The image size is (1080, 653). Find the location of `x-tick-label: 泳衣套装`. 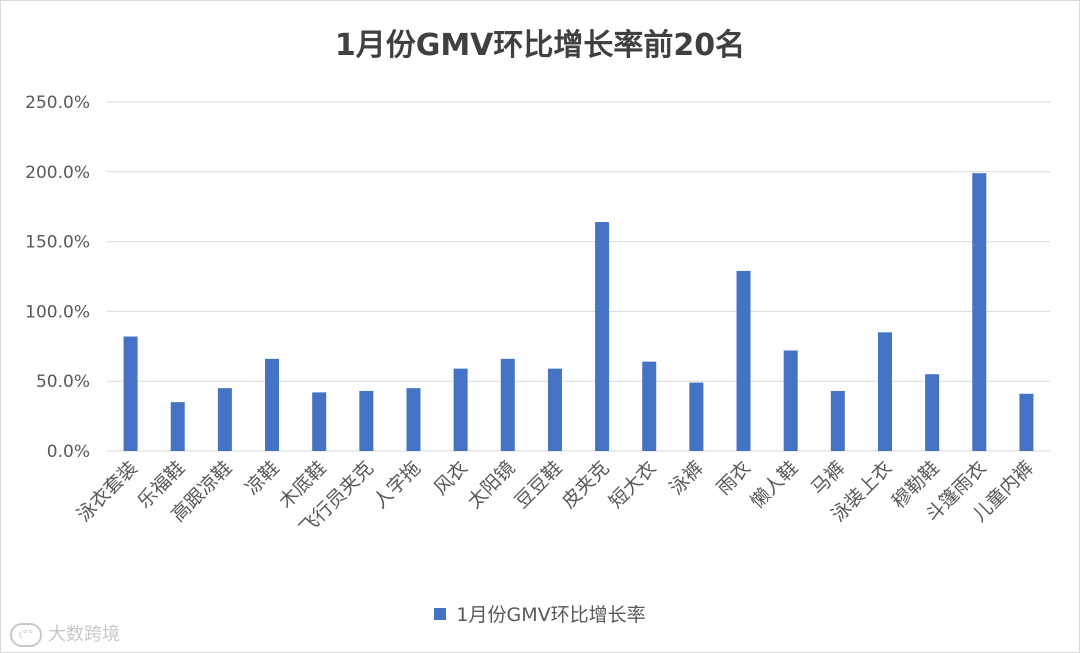

x-tick-label: 泳衣套装 is located at coordinates (107, 491).